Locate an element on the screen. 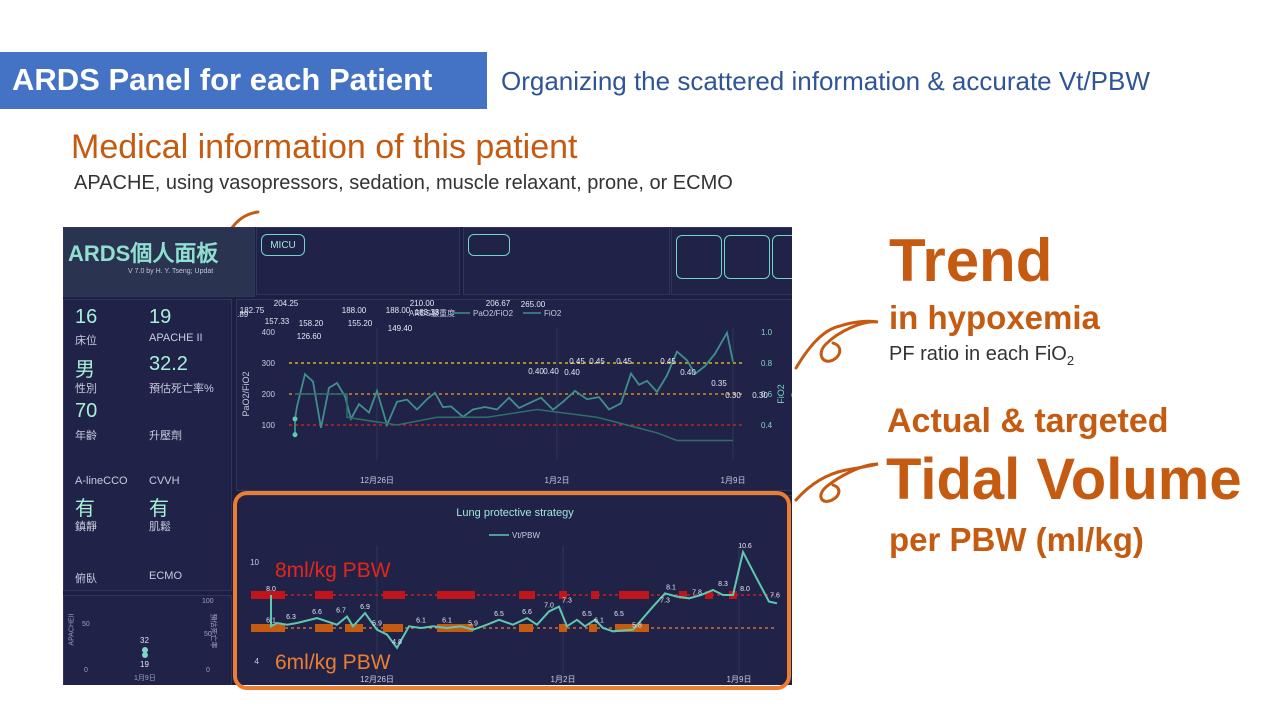 The image size is (1280, 720). vt-data-label: 10.6 is located at coordinates (745, 546).